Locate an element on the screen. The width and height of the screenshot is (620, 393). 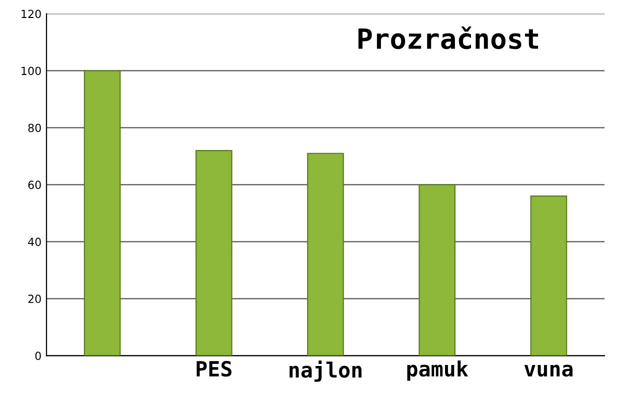
y-tick-label: 20 is located at coordinates (34, 299).